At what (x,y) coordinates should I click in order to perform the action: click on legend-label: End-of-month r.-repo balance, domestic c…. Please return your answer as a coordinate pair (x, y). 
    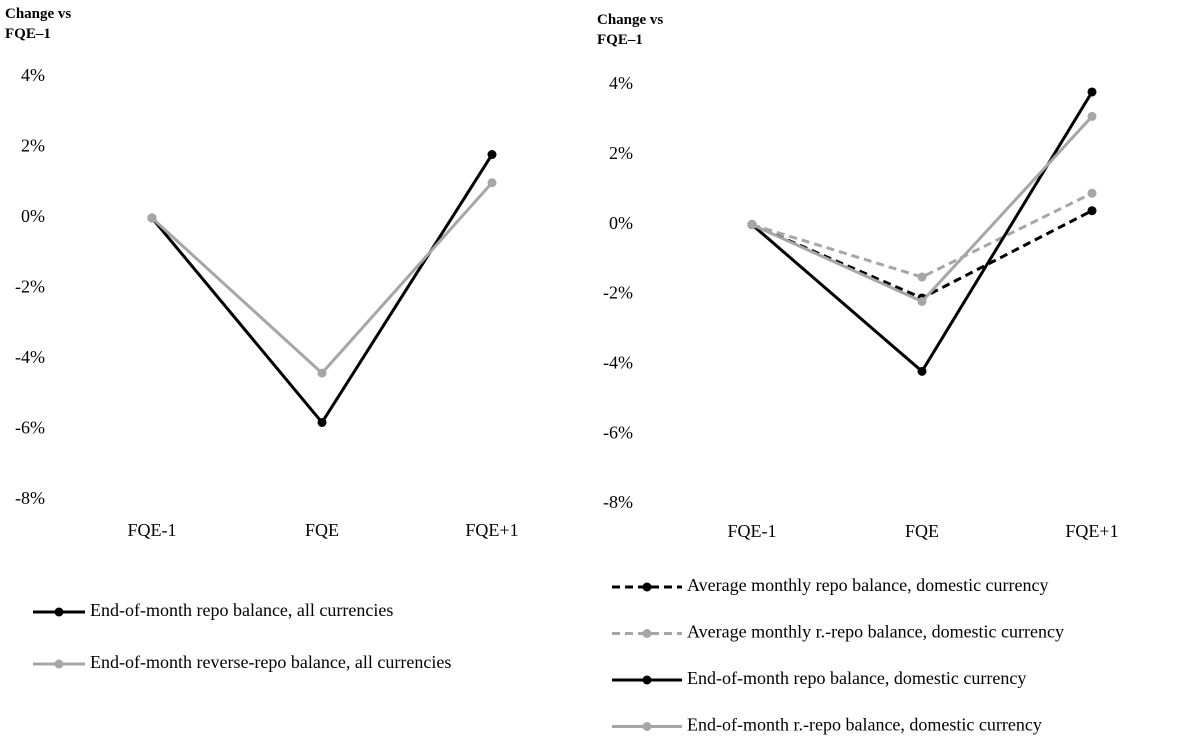
    Looking at the image, I should click on (864, 725).